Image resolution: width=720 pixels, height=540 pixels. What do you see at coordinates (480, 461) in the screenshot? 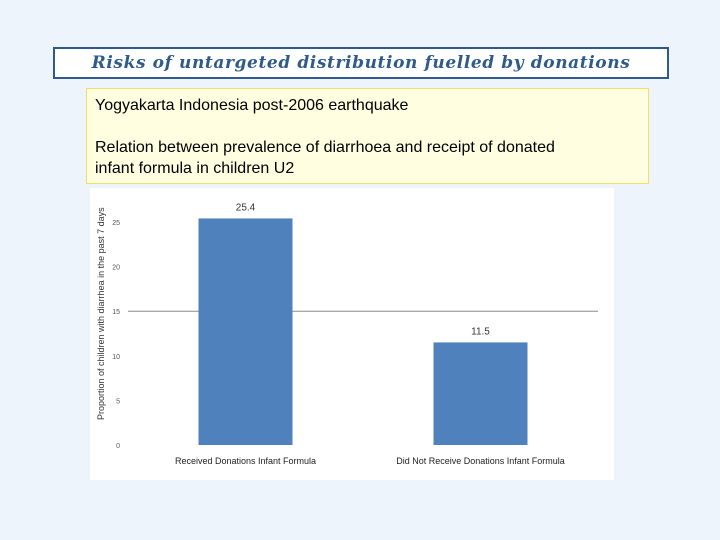
I see `category-label: Did Not Receive Donations Infant Formula` at bounding box center [480, 461].